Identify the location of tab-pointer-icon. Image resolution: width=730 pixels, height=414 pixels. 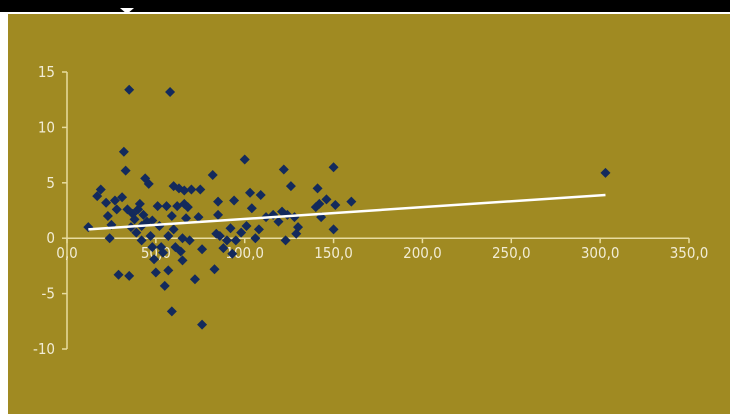
(127, 11).